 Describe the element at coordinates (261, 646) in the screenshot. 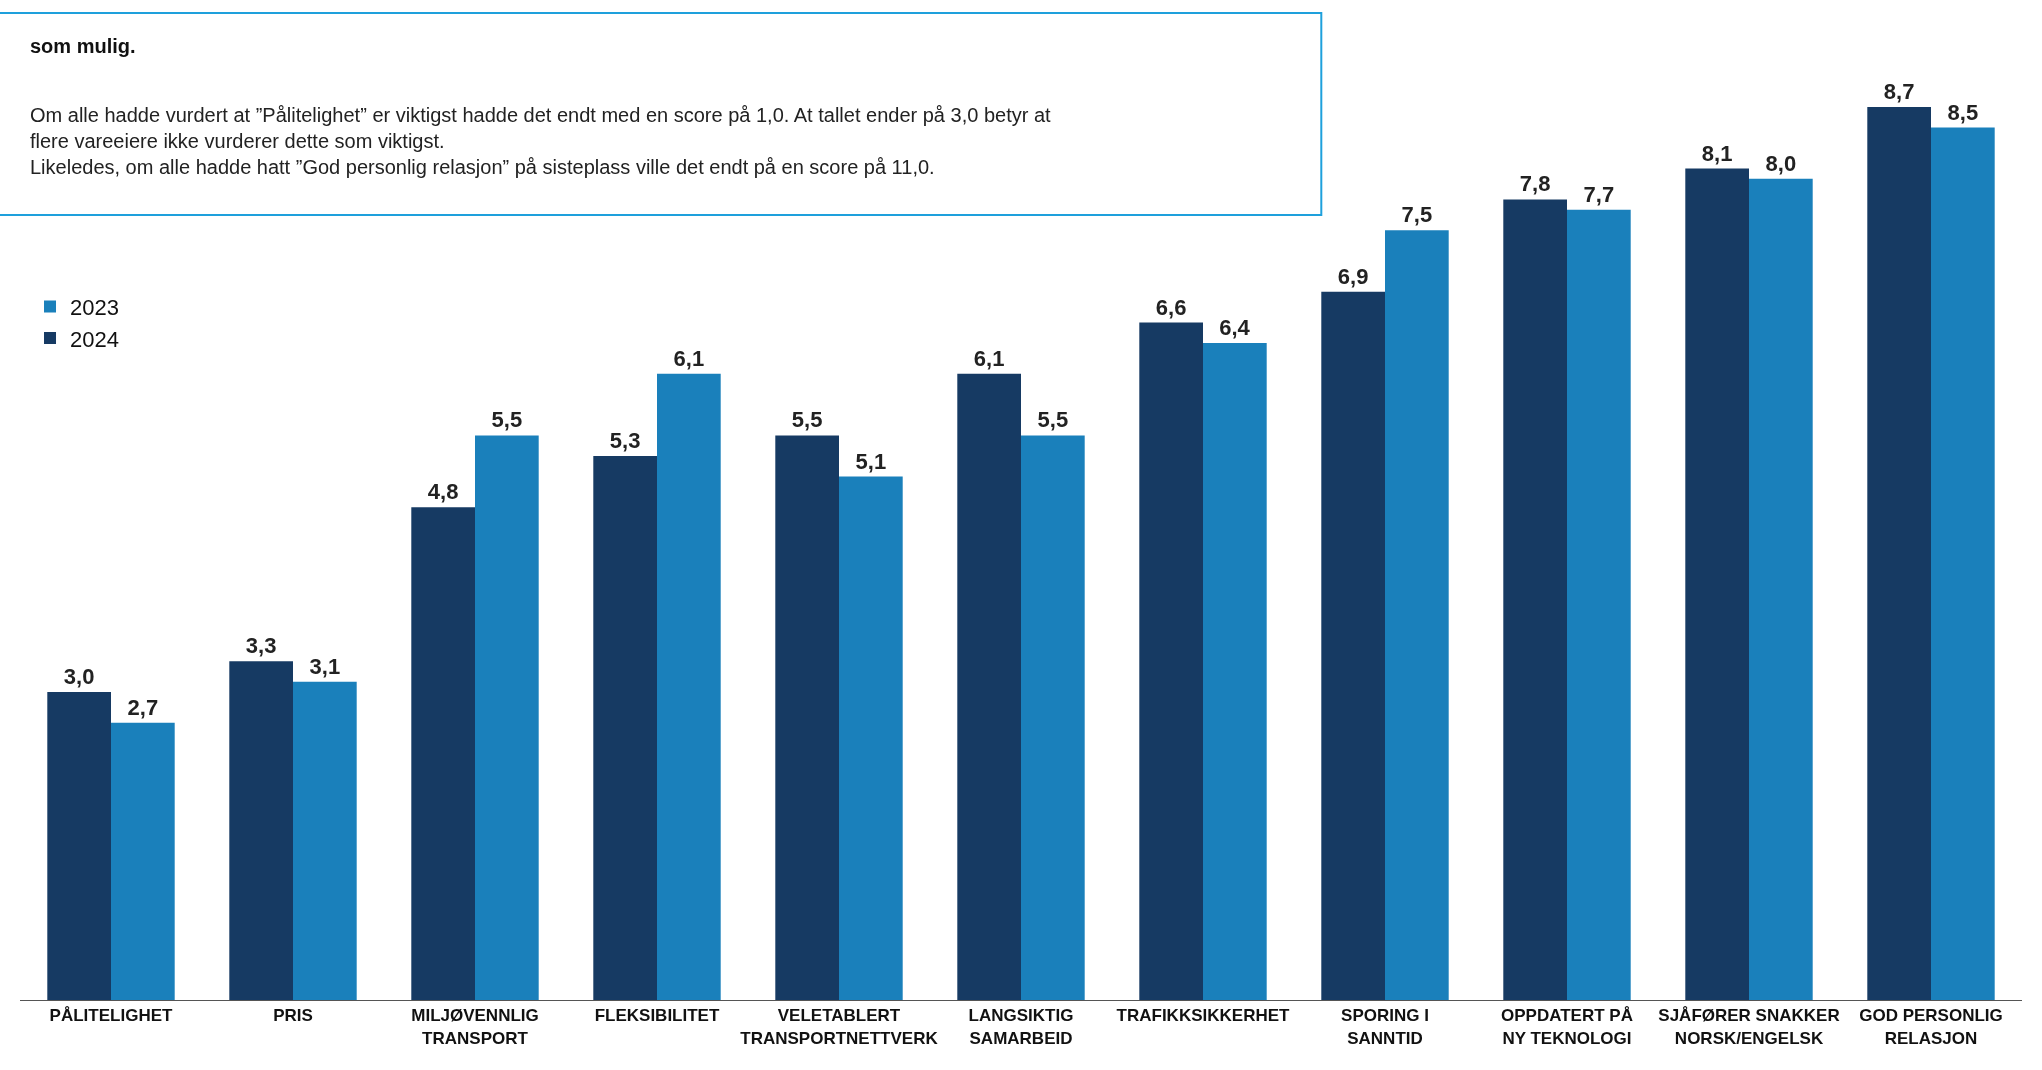

I see `data-label: 3,3` at that location.